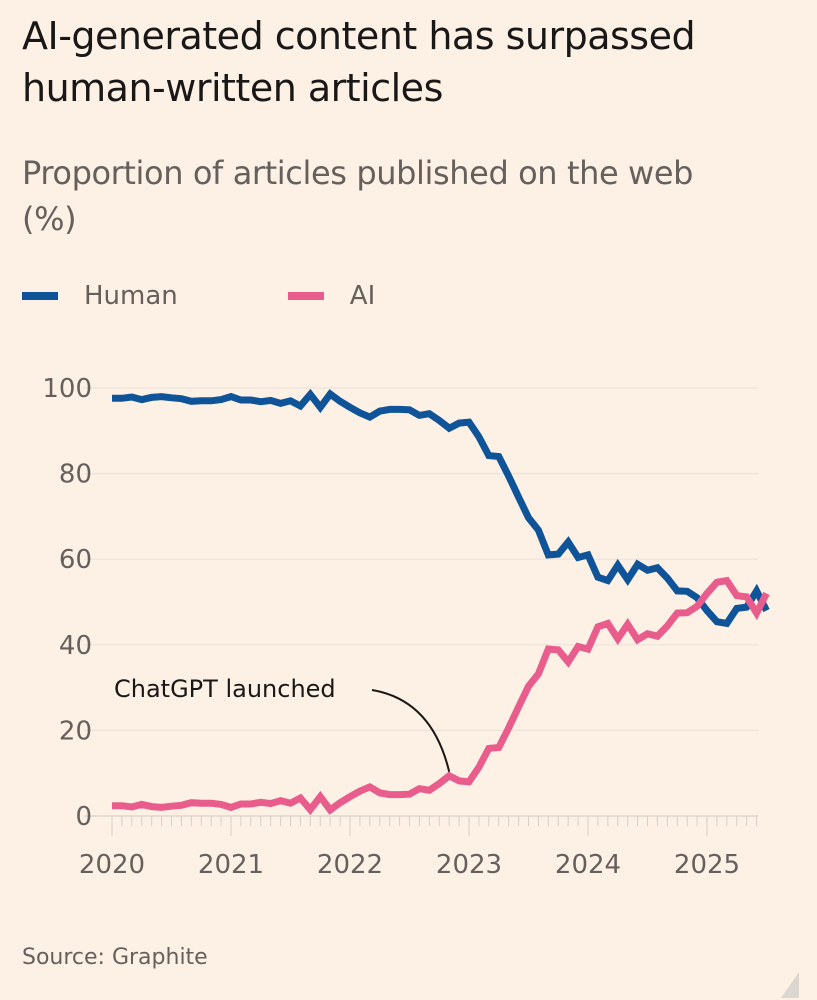 This screenshot has width=817, height=1000. Describe the element at coordinates (112, 865) in the screenshot. I see `x-tick-label-2020: 2020` at that location.